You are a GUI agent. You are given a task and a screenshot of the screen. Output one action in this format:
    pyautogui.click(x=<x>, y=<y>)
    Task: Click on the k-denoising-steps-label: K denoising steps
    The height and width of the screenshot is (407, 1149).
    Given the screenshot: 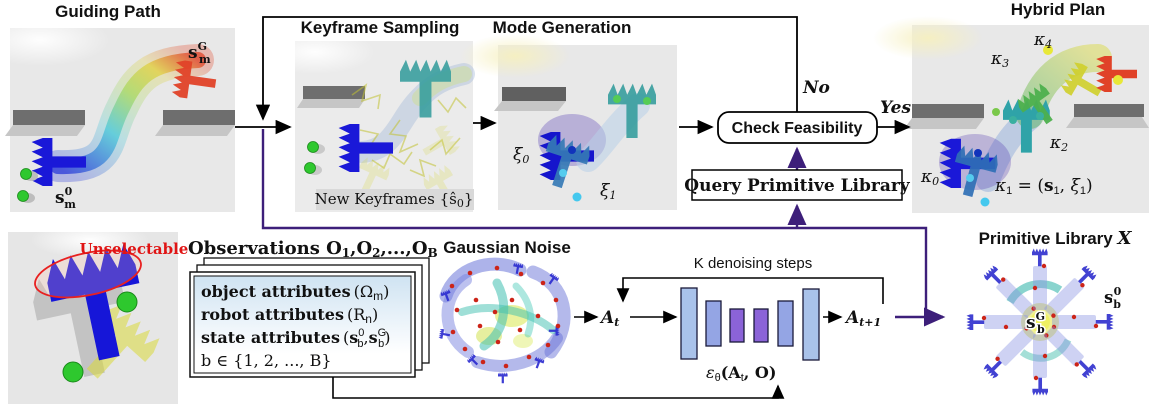 What is the action you would take?
    pyautogui.click(x=753, y=263)
    